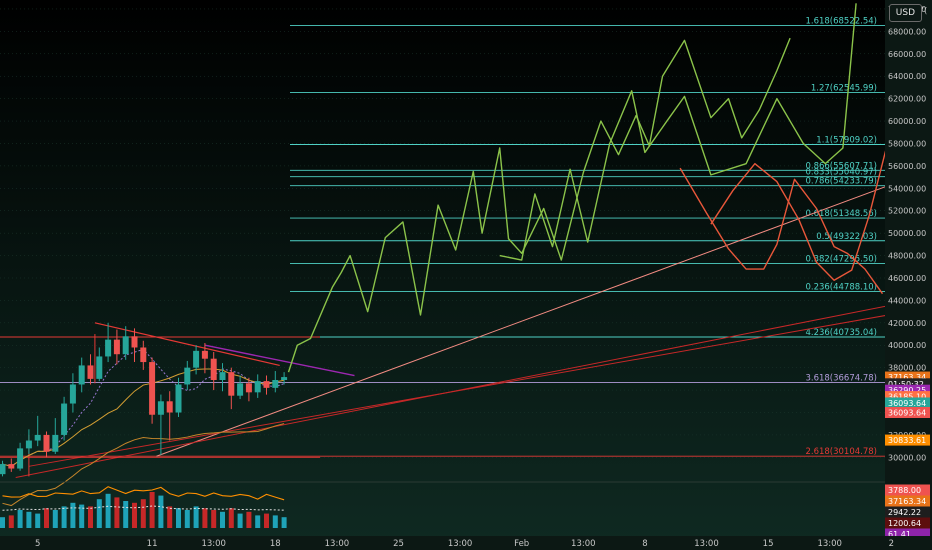 This screenshot has width=932, height=550. I want to click on moving-average-long, so click(143, 465).